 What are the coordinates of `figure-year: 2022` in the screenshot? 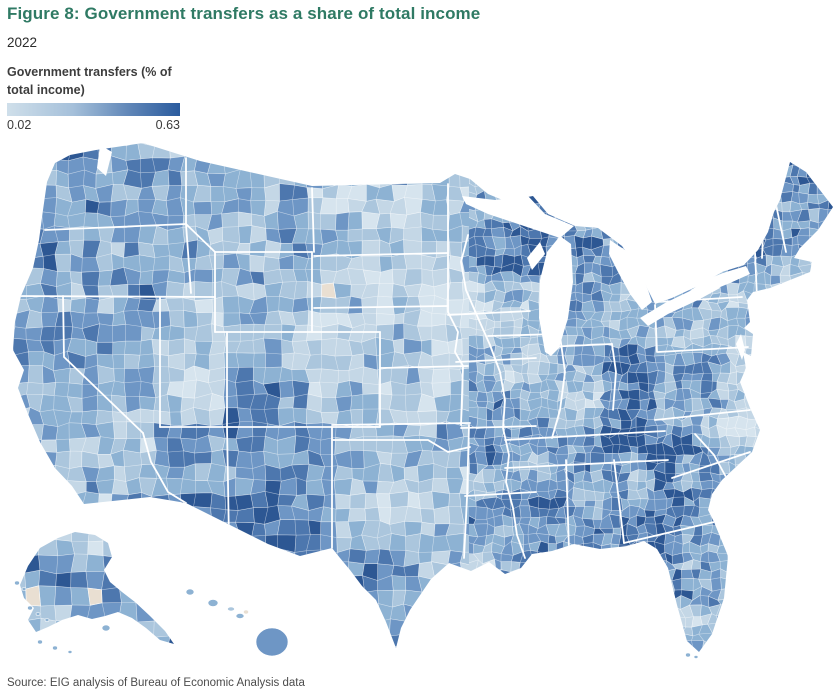 It's located at (22, 42).